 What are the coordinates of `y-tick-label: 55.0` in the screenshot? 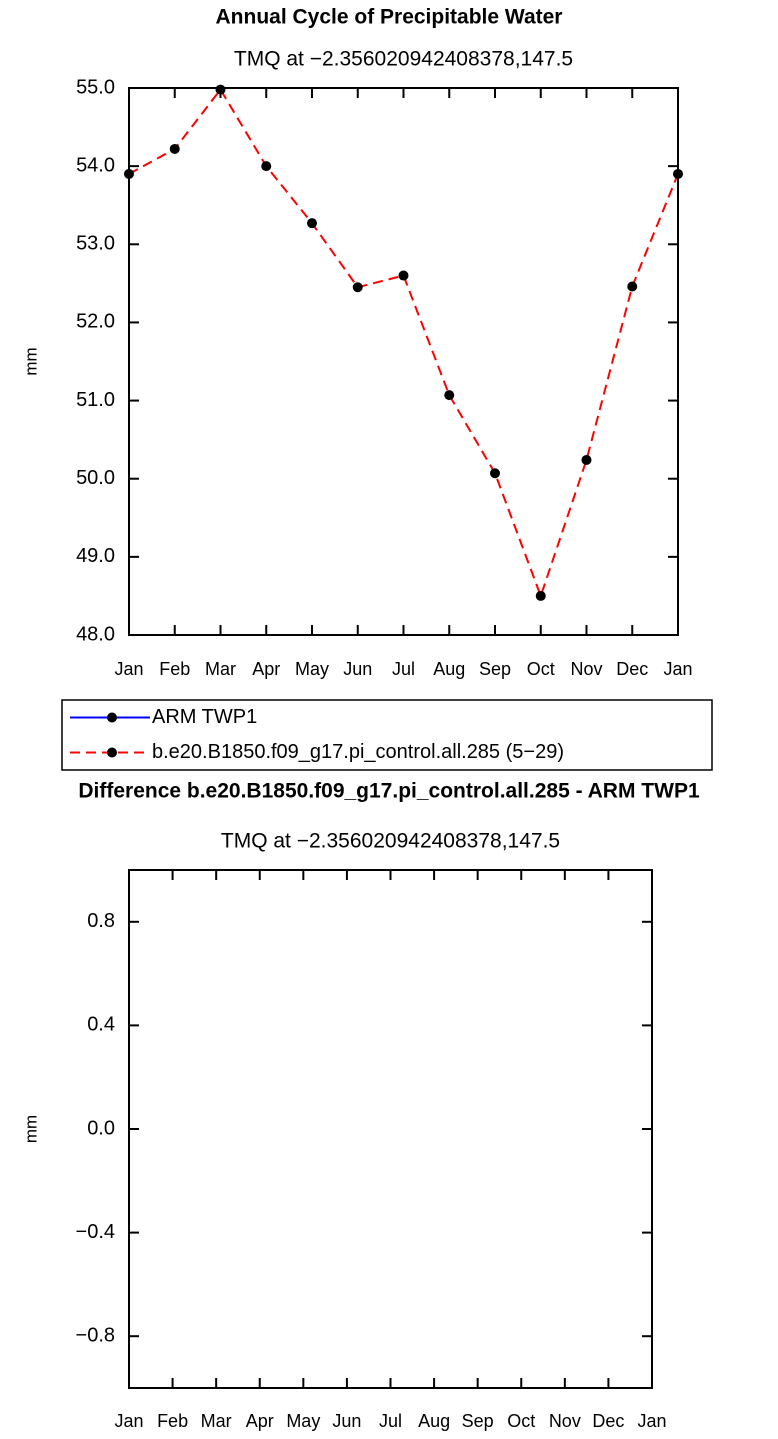 It's located at (95, 87).